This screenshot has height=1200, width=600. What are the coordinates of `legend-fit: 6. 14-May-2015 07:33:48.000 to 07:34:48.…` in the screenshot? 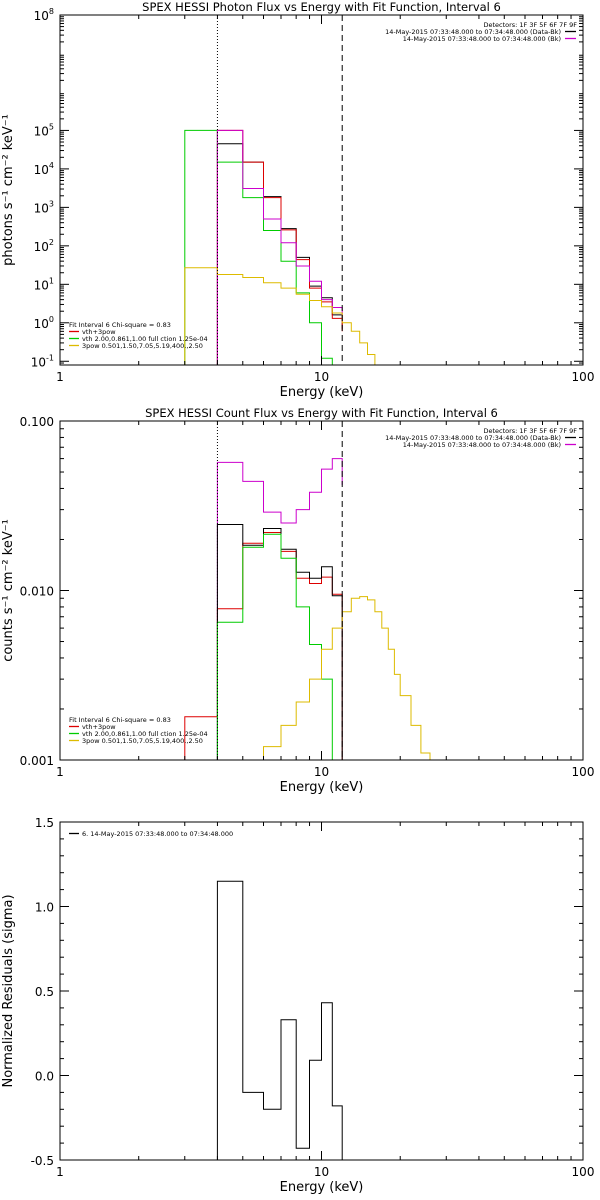 It's located at (151, 834).